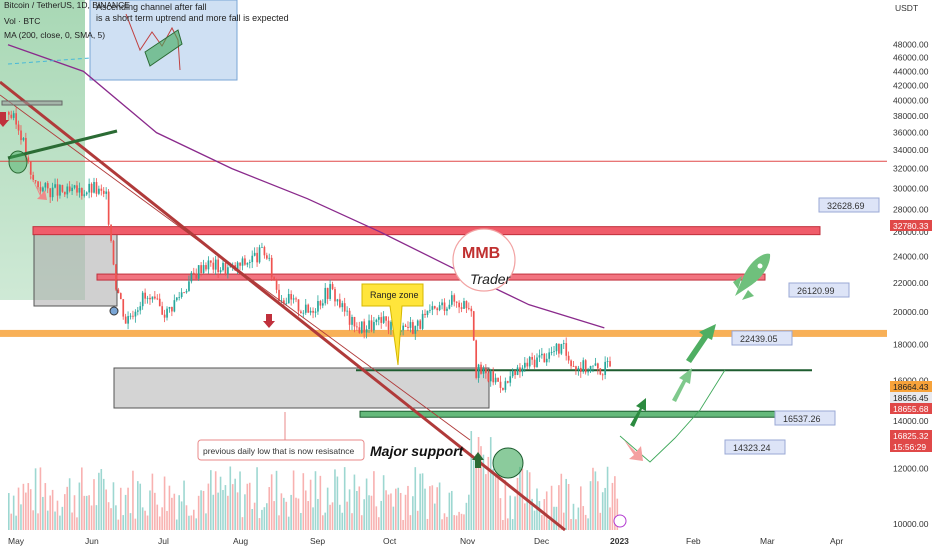 The width and height of the screenshot is (932, 555). What do you see at coordinates (481, 253) in the screenshot?
I see `logo-text-top: MMB` at bounding box center [481, 253].